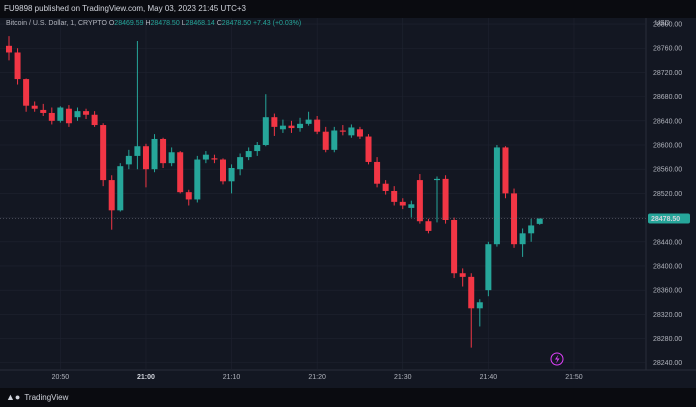 The image size is (696, 407). I want to click on y-tick-label: 28600.00, so click(667, 146).